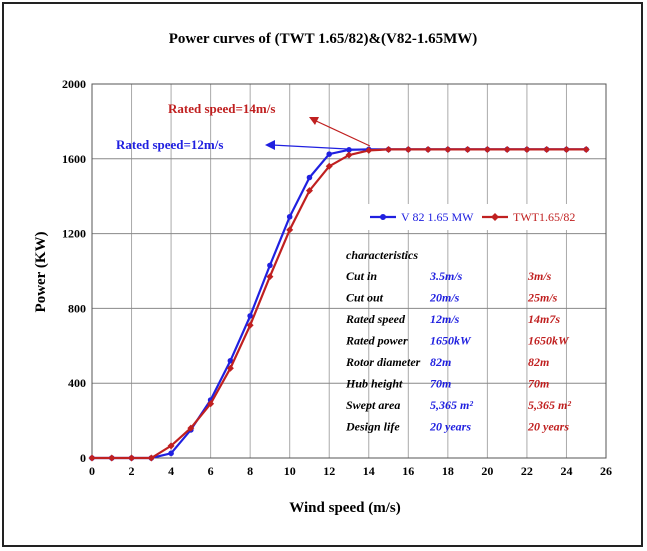 Image resolution: width=647 pixels, height=551 pixels. I want to click on annotation-rated-12: Rated speed=12m/s, so click(169, 144).